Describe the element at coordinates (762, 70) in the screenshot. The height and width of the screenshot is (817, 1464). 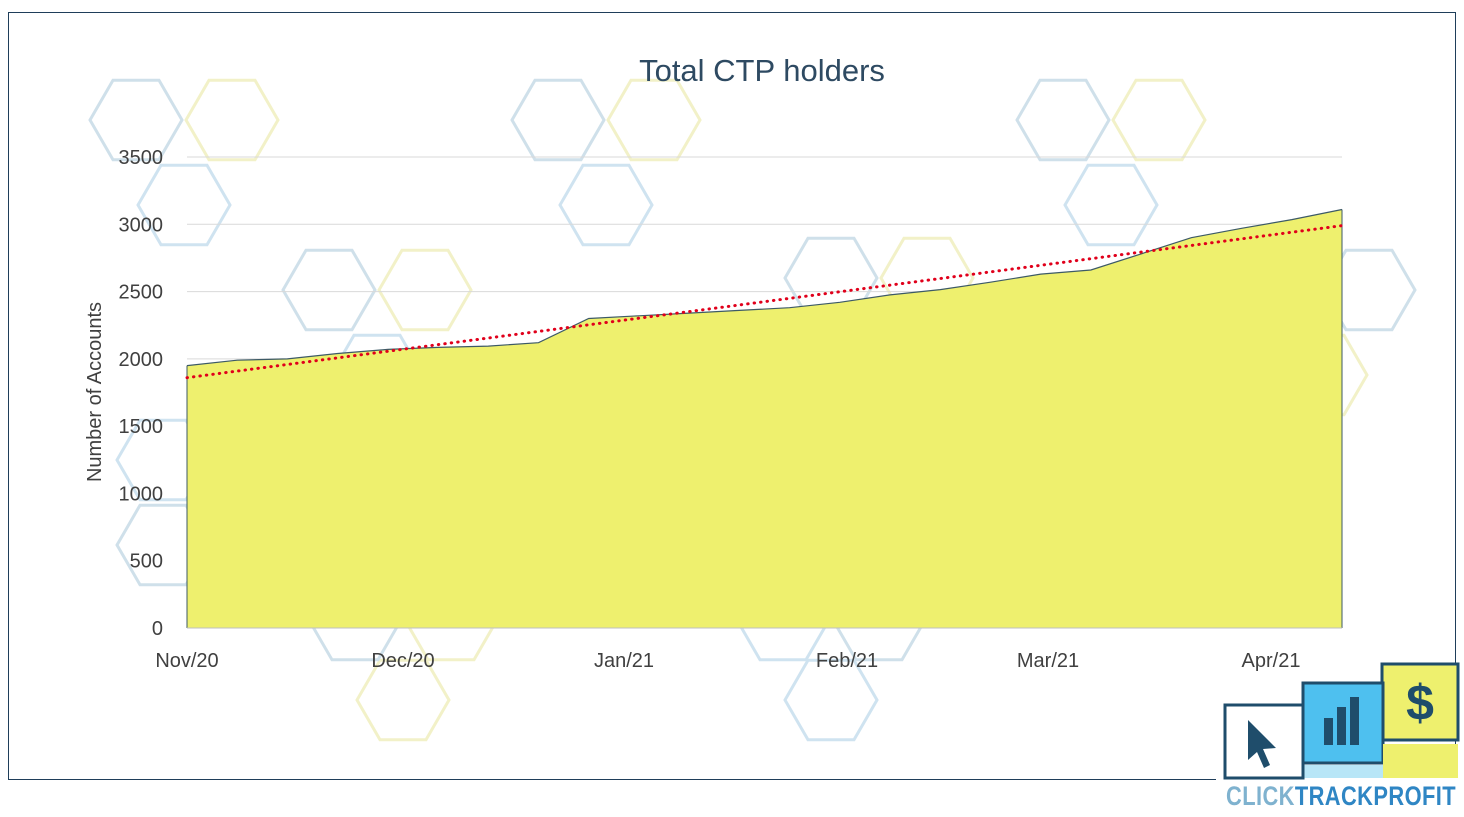
I see `chart-title: Total CTP holders` at that location.